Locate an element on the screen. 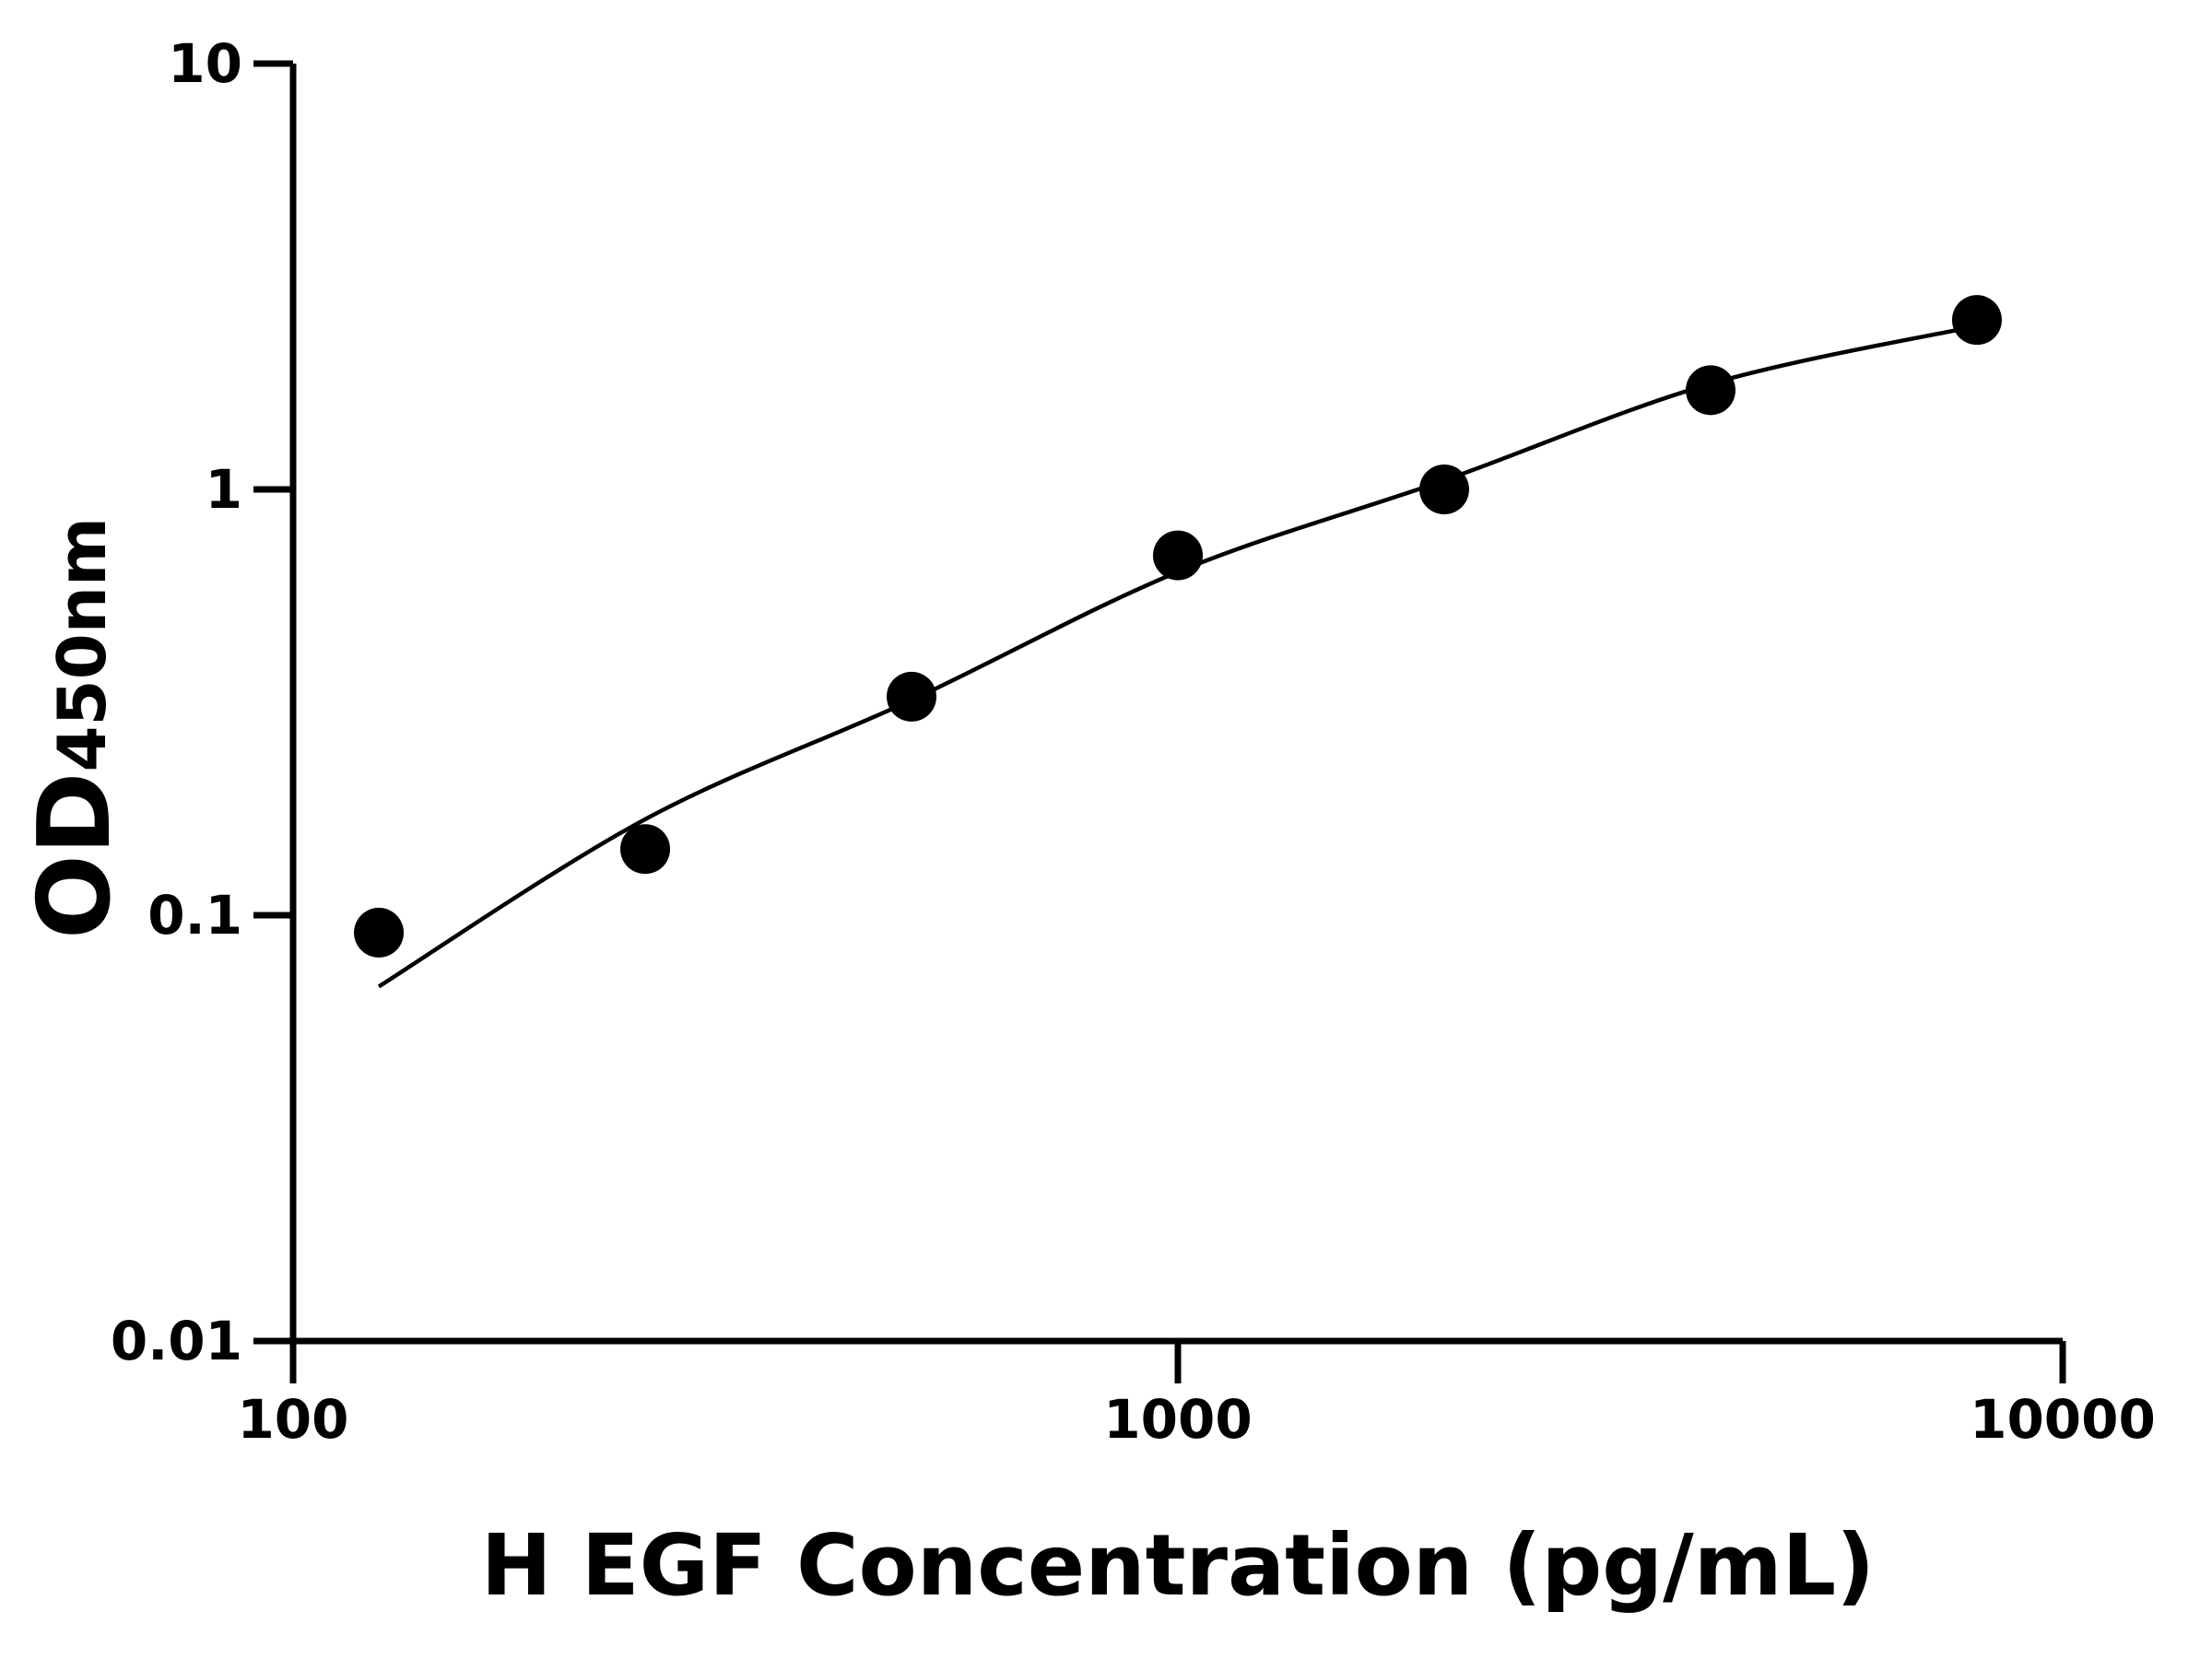  x-tick-label: 1000 is located at coordinates (1177, 1419).